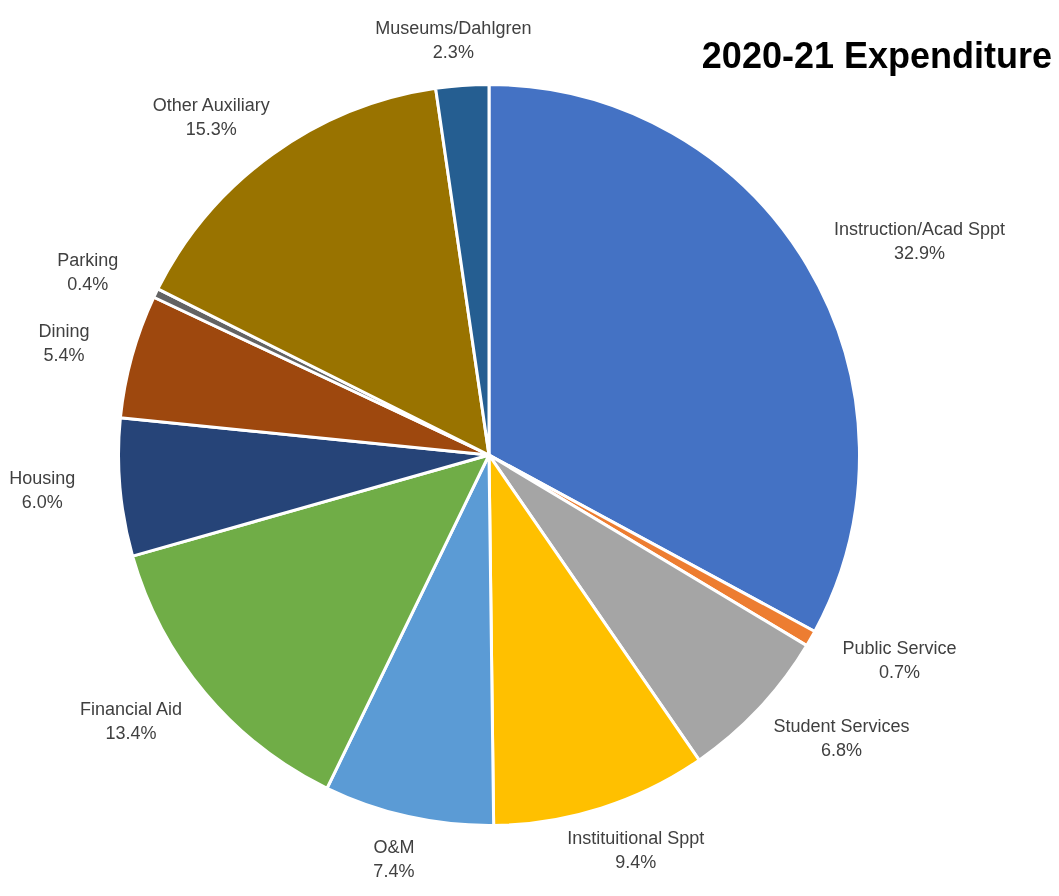 The image size is (1059, 896). Describe the element at coordinates (636, 837) in the screenshot. I see `slice-label: Instituitional Sppt` at that location.